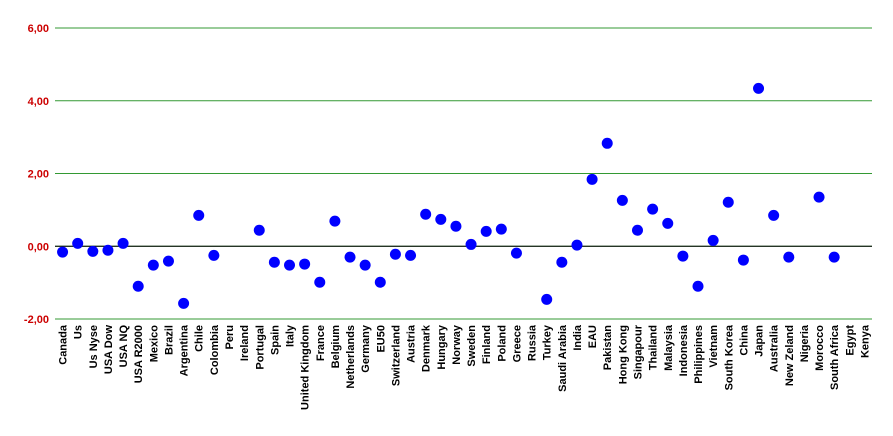 Image resolution: width=893 pixels, height=436 pixels. What do you see at coordinates (684, 350) in the screenshot?
I see `x-tick-label: Indonesia` at bounding box center [684, 350].